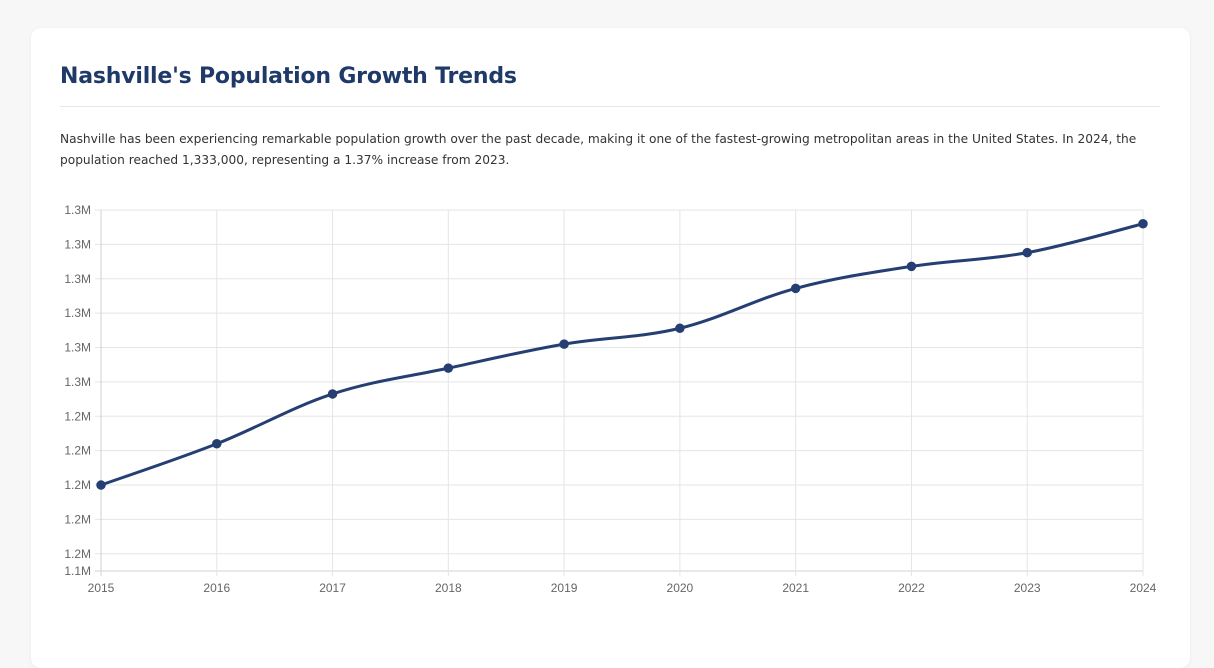 This screenshot has width=1214, height=668. Describe the element at coordinates (795, 588) in the screenshot. I see `x-tick-label: 2021` at that location.